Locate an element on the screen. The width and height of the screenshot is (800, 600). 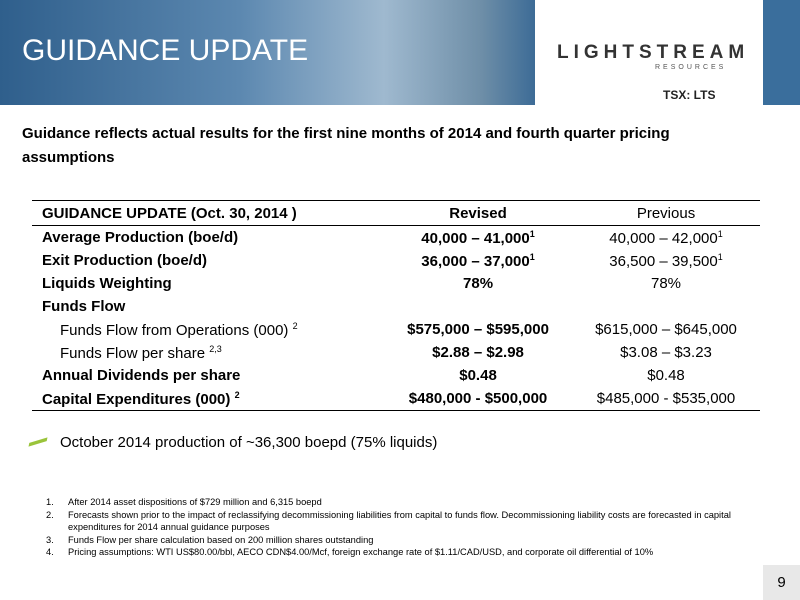
row-label: Liquids Weighting is located at coordinates (208, 283).